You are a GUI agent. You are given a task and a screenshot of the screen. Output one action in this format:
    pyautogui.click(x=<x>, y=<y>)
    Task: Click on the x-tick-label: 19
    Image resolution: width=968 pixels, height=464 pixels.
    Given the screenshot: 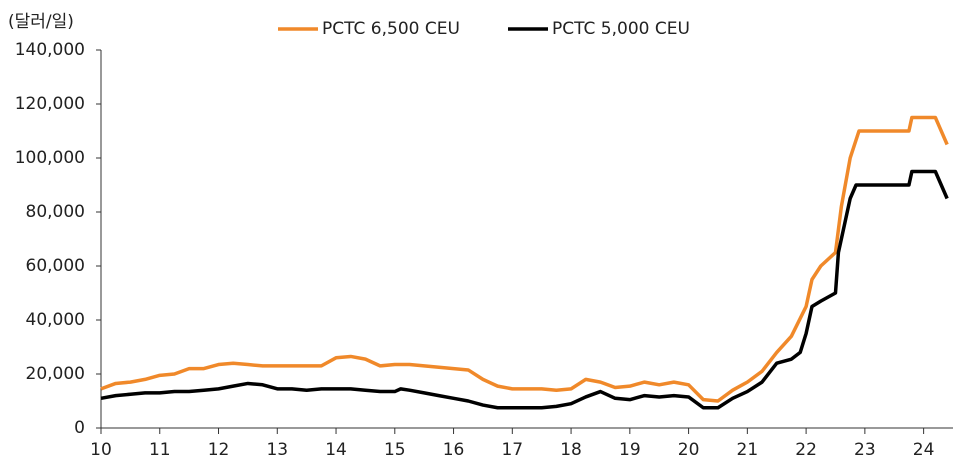 What is the action you would take?
    pyautogui.click(x=630, y=450)
    